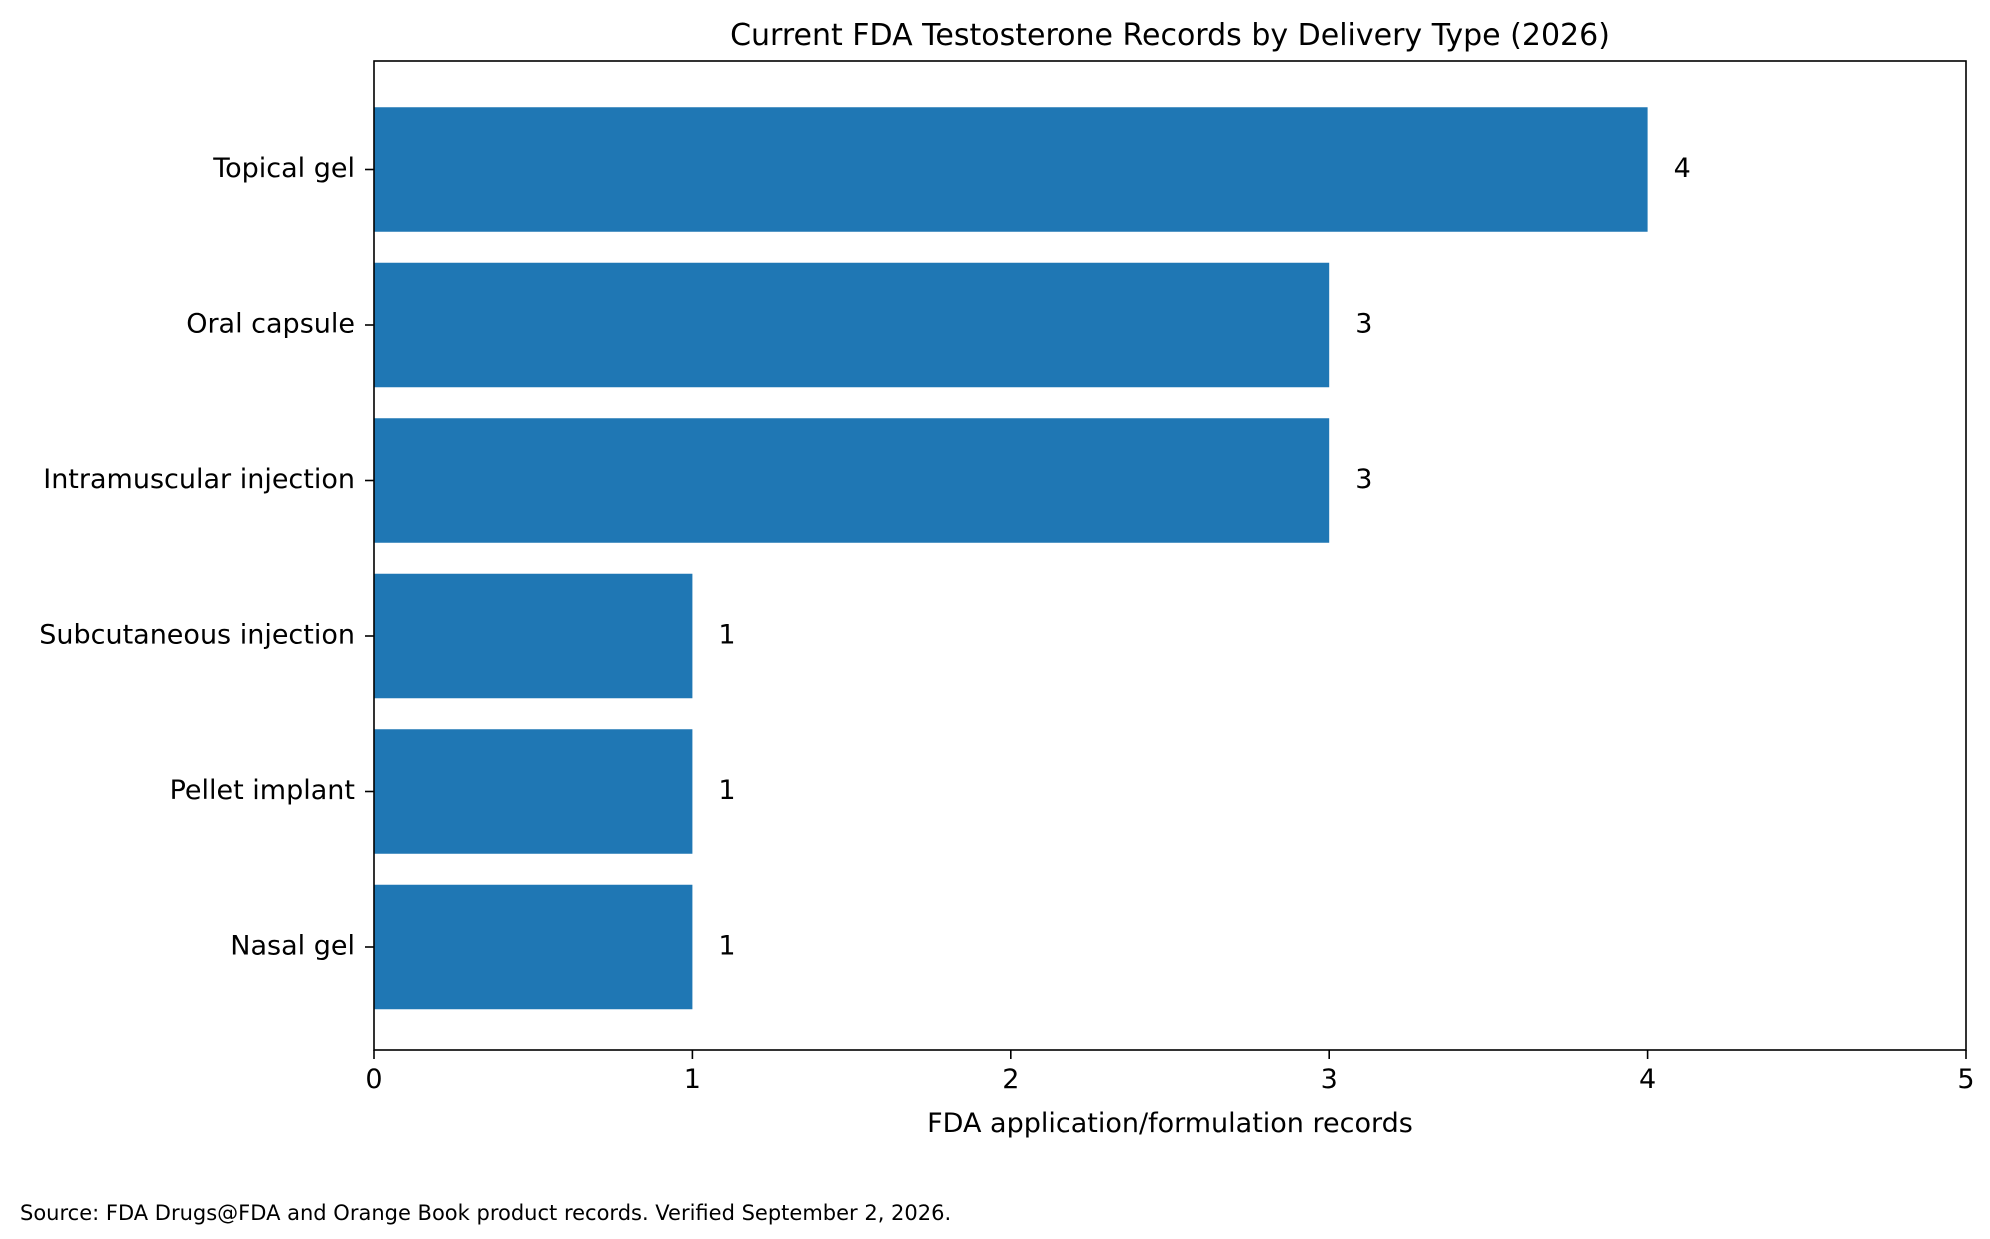 This screenshot has width=1990, height=1239. What do you see at coordinates (262, 790) in the screenshot?
I see `y-tick-label: Pellet implant` at bounding box center [262, 790].